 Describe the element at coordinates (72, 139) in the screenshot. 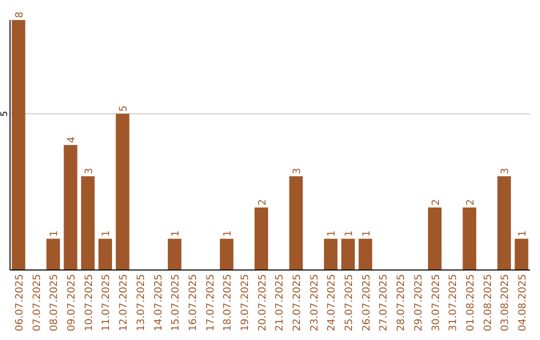

I see `data-label: 4` at that location.